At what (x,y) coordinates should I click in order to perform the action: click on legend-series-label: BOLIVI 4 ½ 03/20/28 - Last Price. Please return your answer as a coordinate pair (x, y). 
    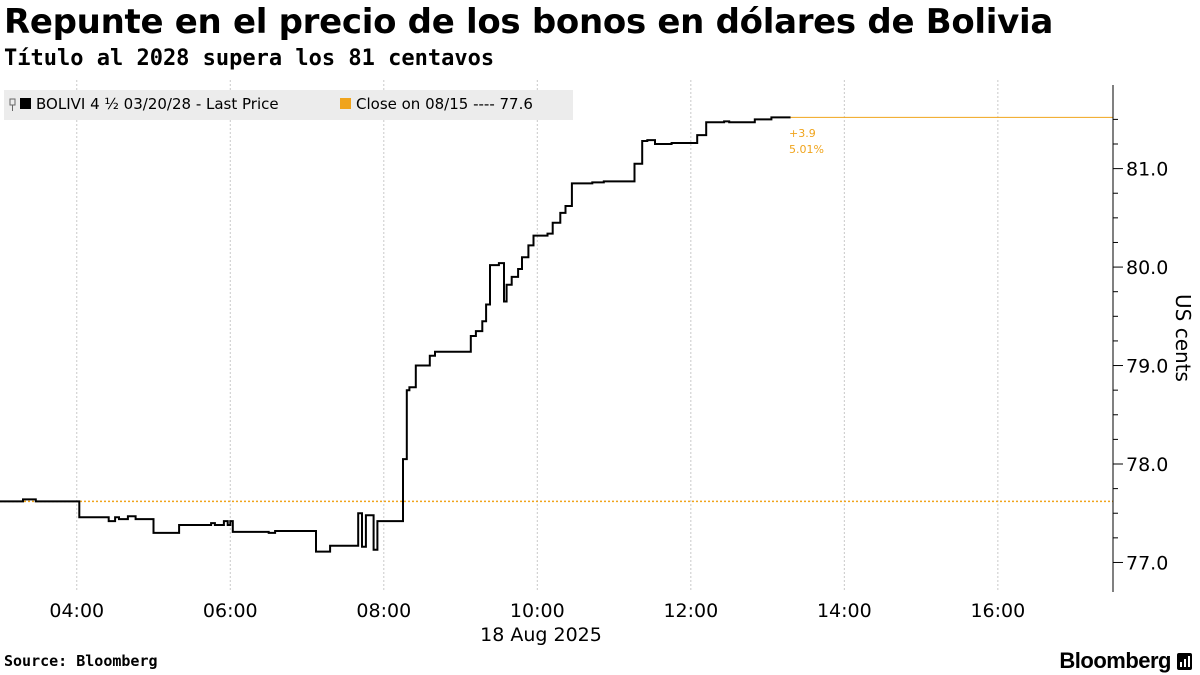
    Looking at the image, I should click on (157, 104).